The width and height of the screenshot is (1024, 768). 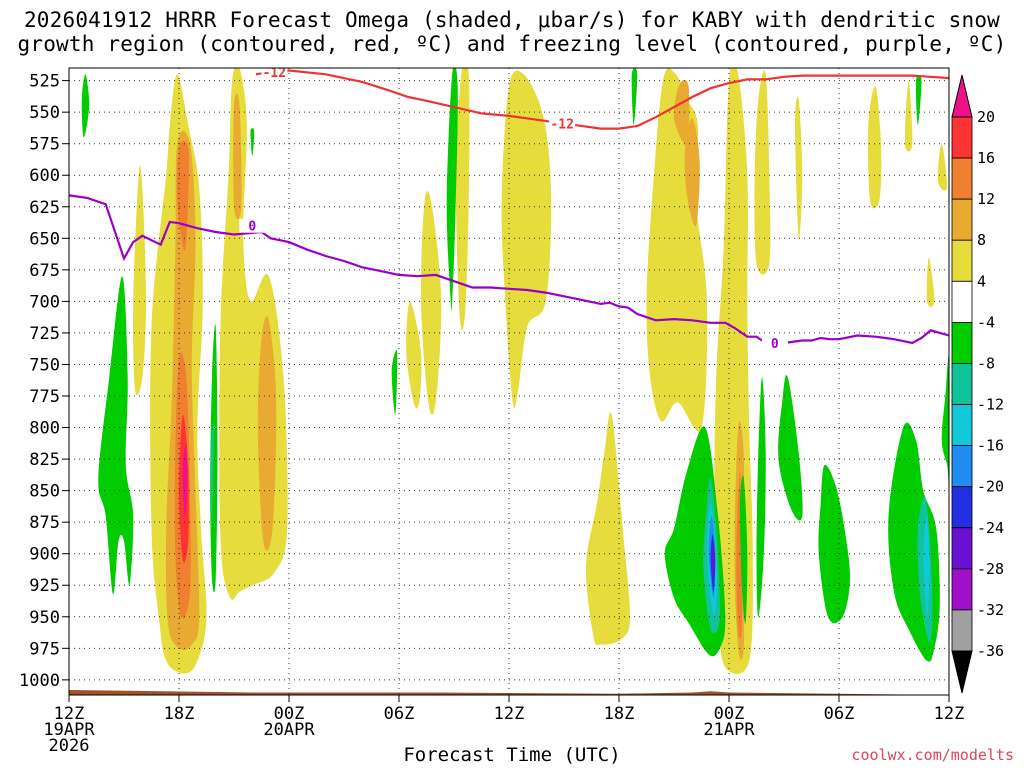 What do you see at coordinates (990, 569) in the screenshot?
I see `colorbar-label-11: -28` at bounding box center [990, 569].